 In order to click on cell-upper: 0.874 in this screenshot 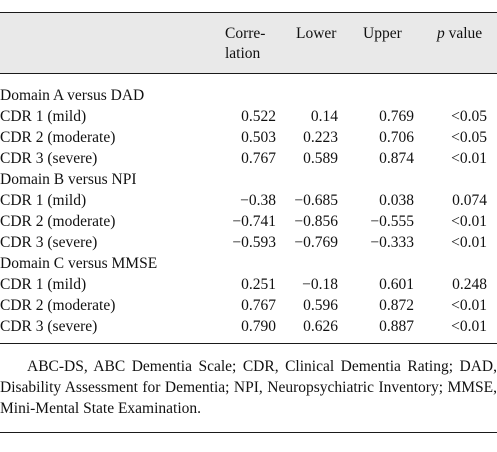, I will do `click(396, 158)`.